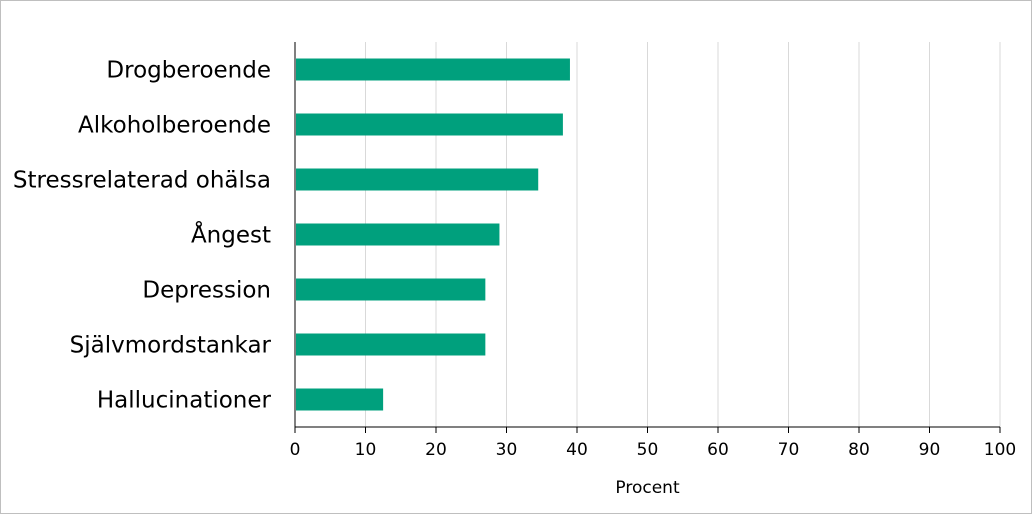 The image size is (1032, 514). I want to click on category-label: Depression, so click(206, 291).